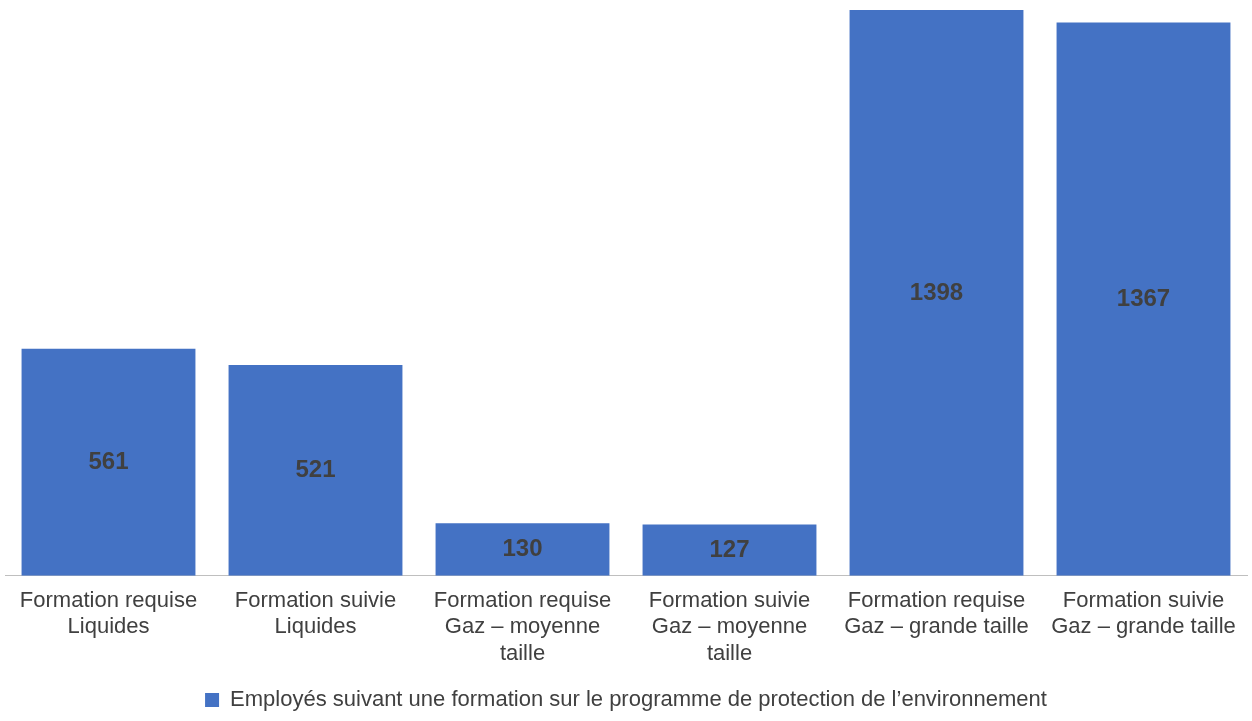 This screenshot has width=1252, height=721. What do you see at coordinates (729, 626) in the screenshot?
I see `x-tick-label: Formation suivie Gaz – moyenne taille` at bounding box center [729, 626].